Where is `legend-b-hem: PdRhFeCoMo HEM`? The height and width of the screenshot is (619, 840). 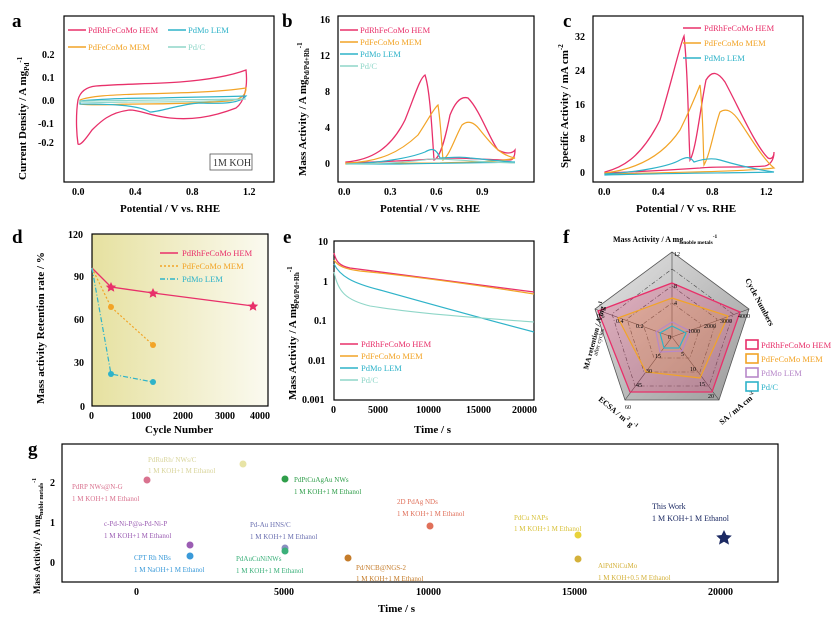
legend-b-hem: PdRhFeCoMo HEM is located at coordinates (395, 30).